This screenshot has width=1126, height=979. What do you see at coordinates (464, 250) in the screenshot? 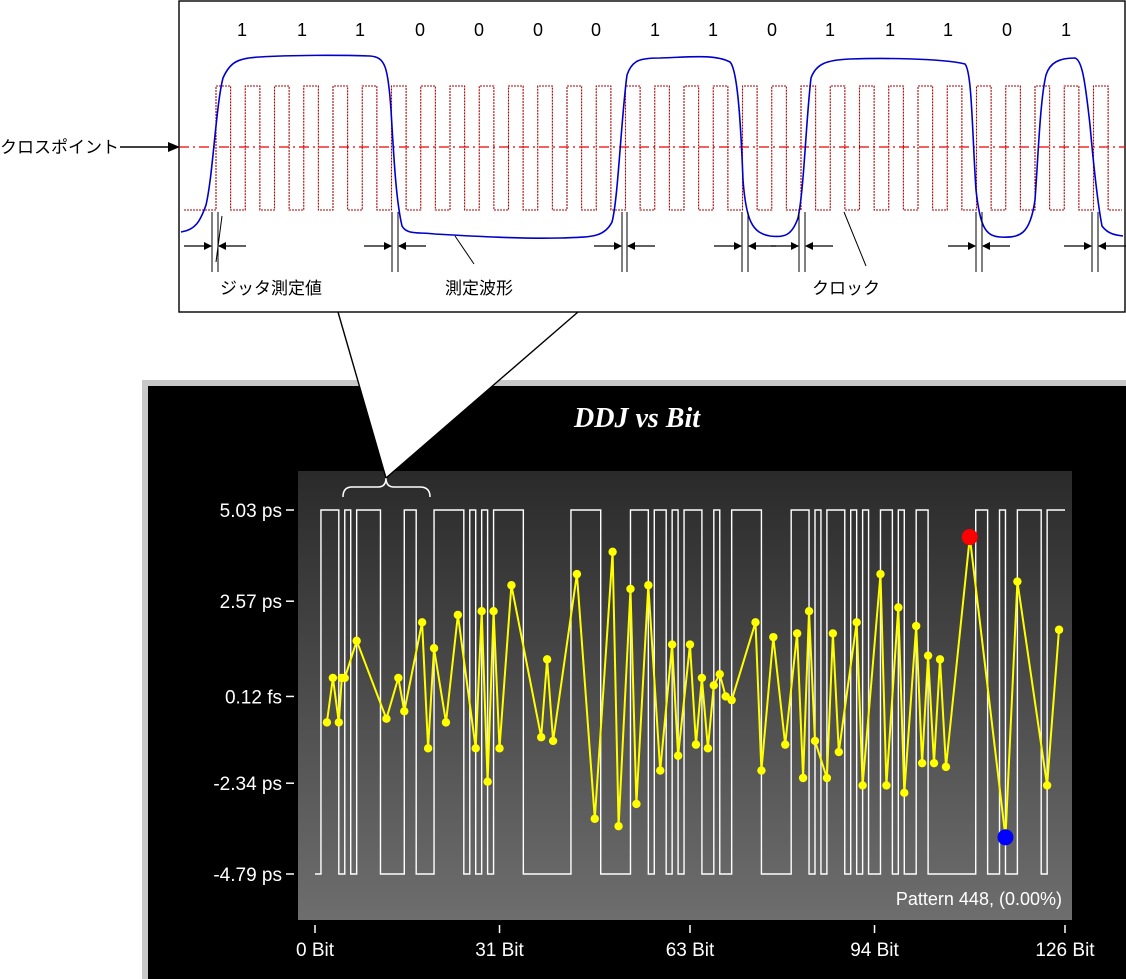
I see `waveform-label-leader` at bounding box center [464, 250].